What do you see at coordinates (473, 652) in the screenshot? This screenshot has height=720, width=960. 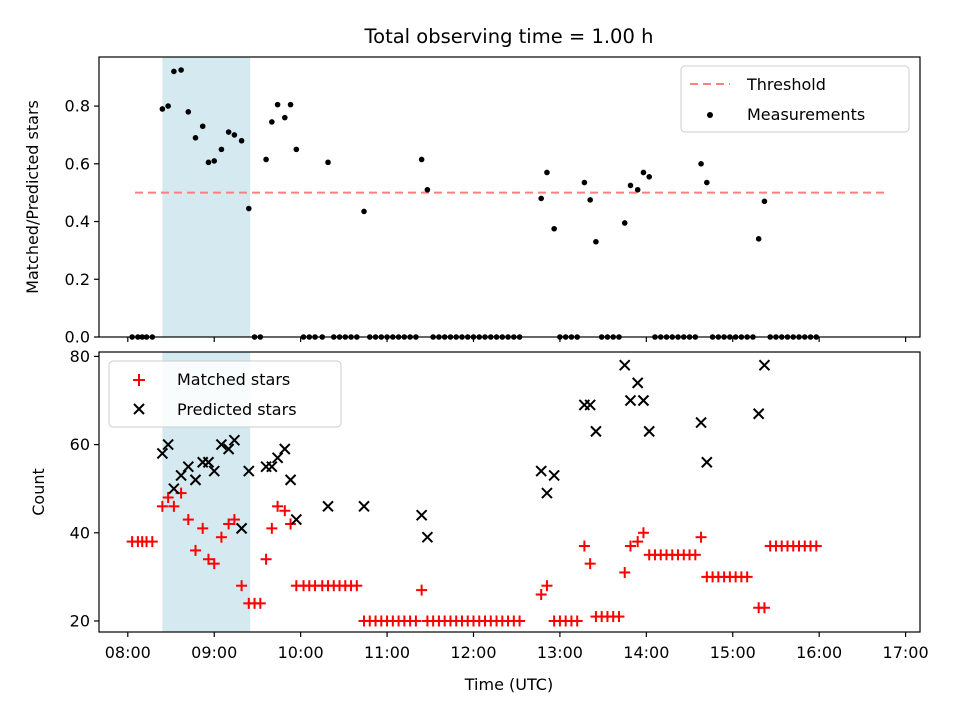 I see `x-tick-label: 12:00` at bounding box center [473, 652].